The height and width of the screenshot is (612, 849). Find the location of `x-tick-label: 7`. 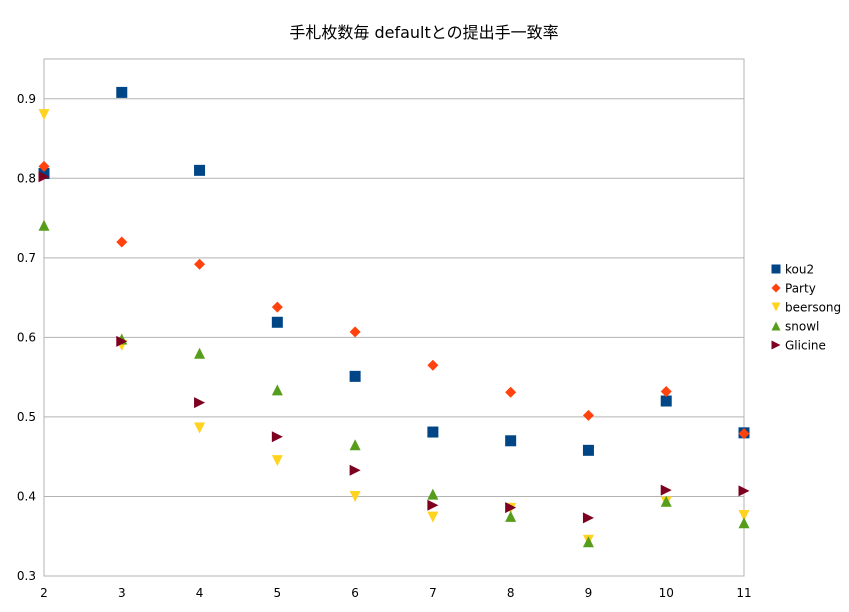

x-tick-label: 7 is located at coordinates (433, 593).